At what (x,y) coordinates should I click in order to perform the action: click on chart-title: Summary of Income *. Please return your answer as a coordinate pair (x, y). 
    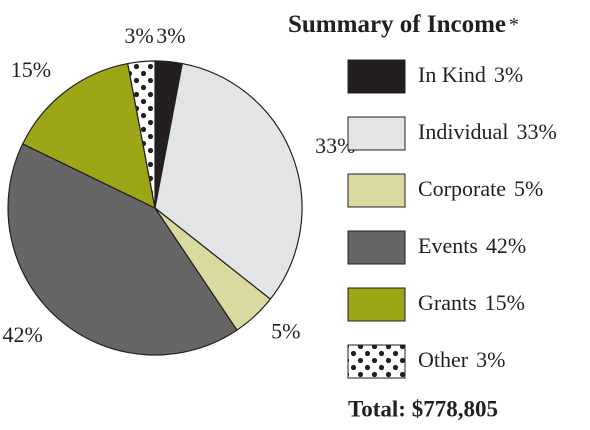
    Looking at the image, I should click on (403, 24).